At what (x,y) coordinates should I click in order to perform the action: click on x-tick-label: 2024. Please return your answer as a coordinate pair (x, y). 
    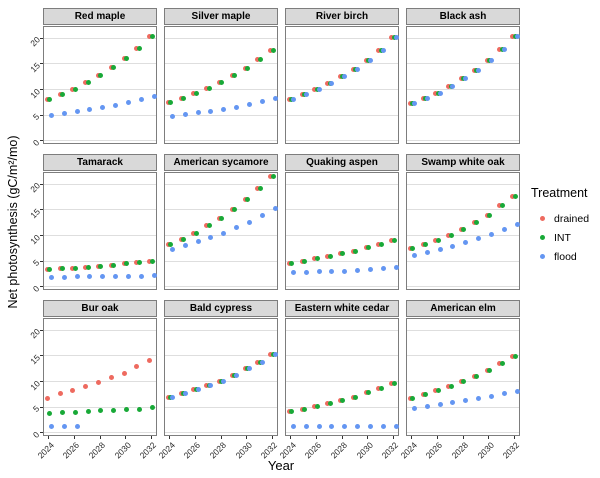
    Looking at the image, I should click on (408, 450).